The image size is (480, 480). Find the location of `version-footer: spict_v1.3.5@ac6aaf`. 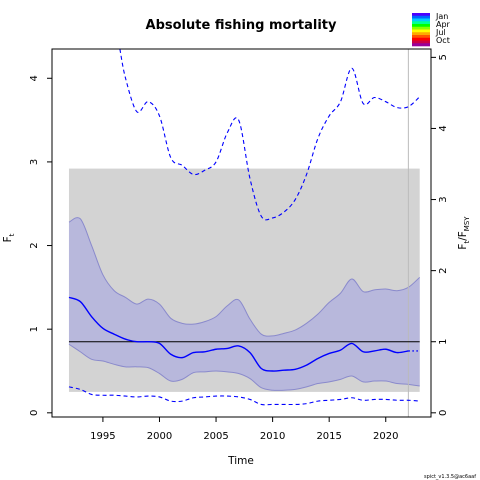

version-footer: spict_v1.3.5@ac6aaf is located at coordinates (450, 477).